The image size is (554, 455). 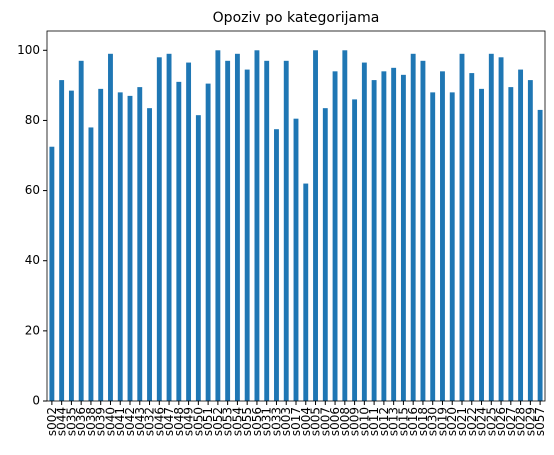 What do you see at coordinates (28, 50) in the screenshot?
I see `y-tick-label: 100` at bounding box center [28, 50].